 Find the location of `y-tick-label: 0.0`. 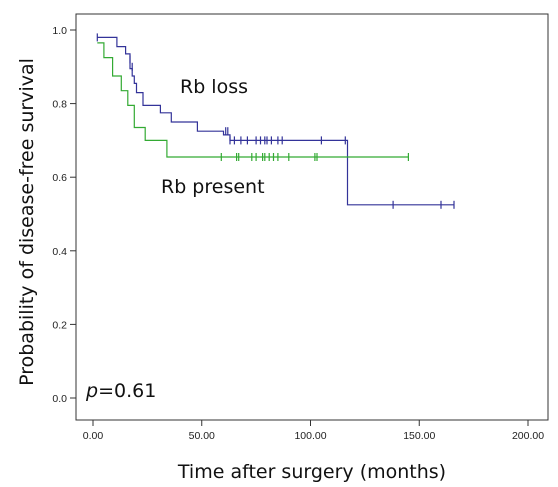

y-tick-label: 0.0 is located at coordinates (59, 399).